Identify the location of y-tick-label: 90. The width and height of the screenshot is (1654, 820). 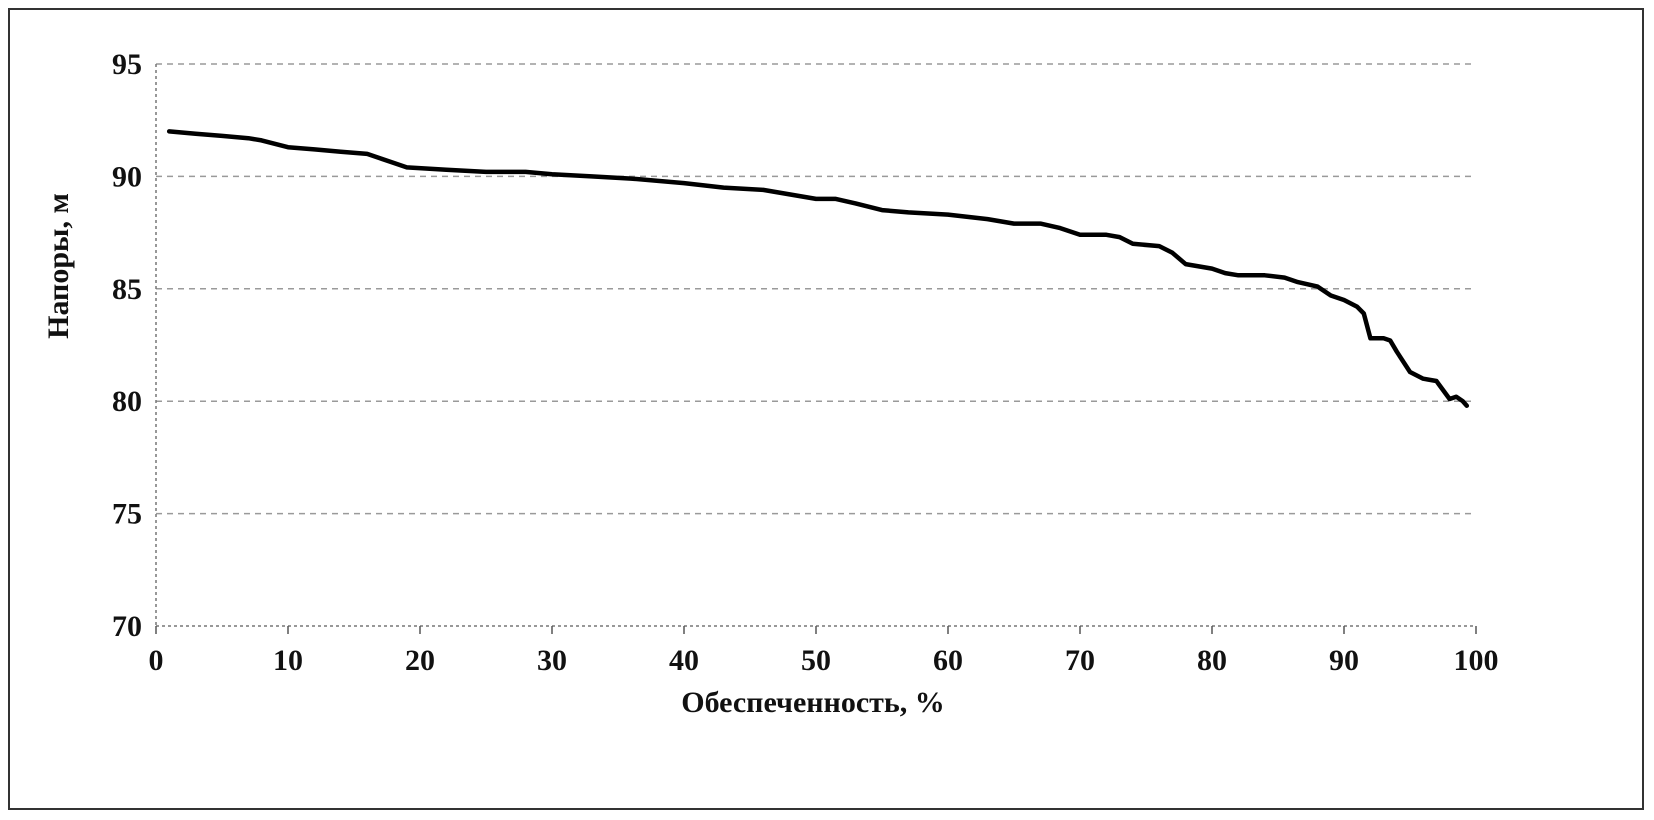
(127, 176).